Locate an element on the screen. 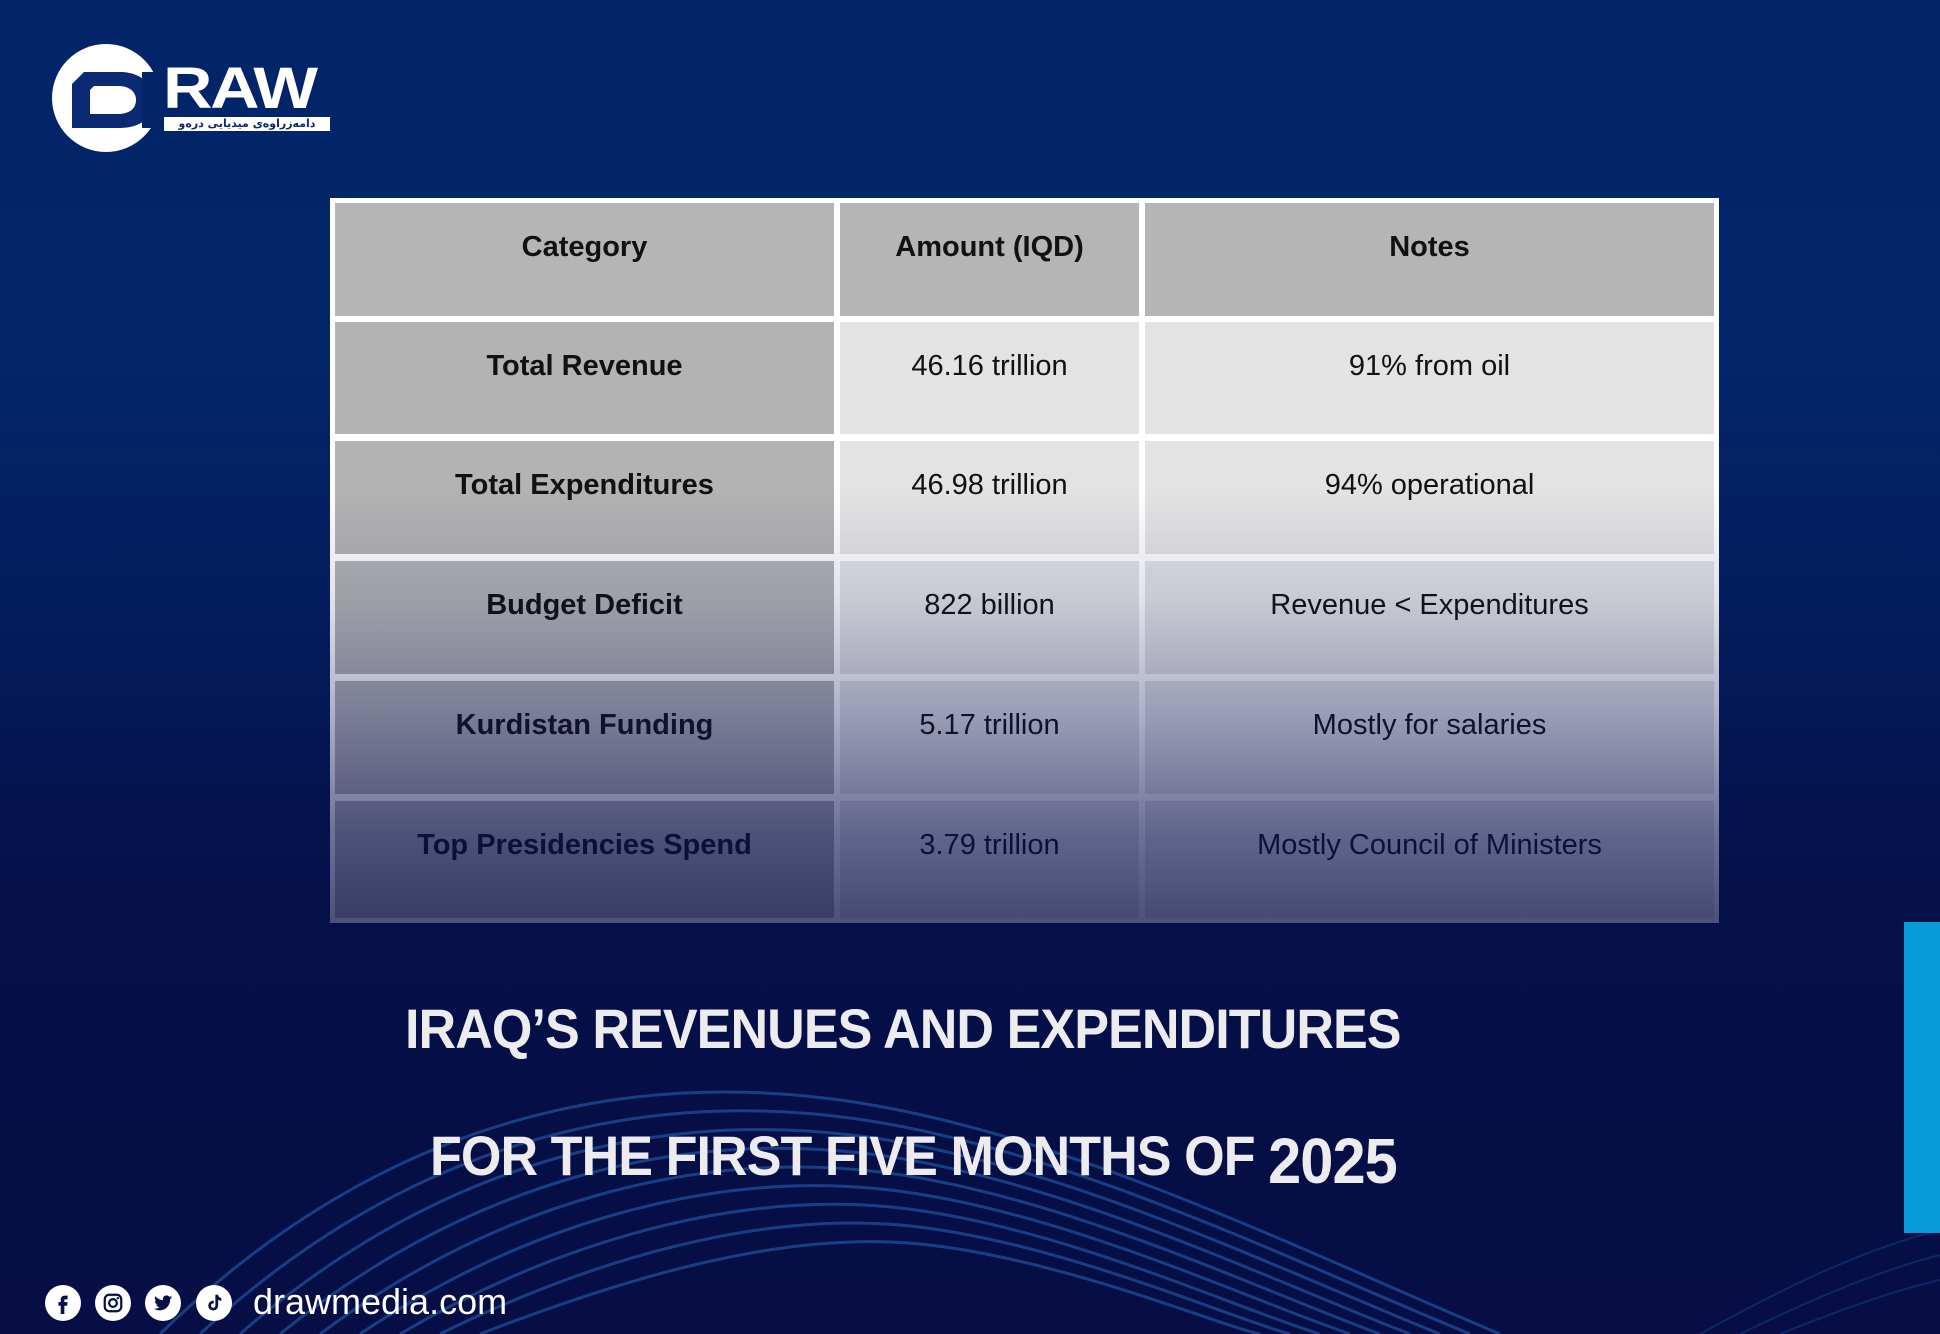  row-amount: 46.16 trillion is located at coordinates (989, 378).